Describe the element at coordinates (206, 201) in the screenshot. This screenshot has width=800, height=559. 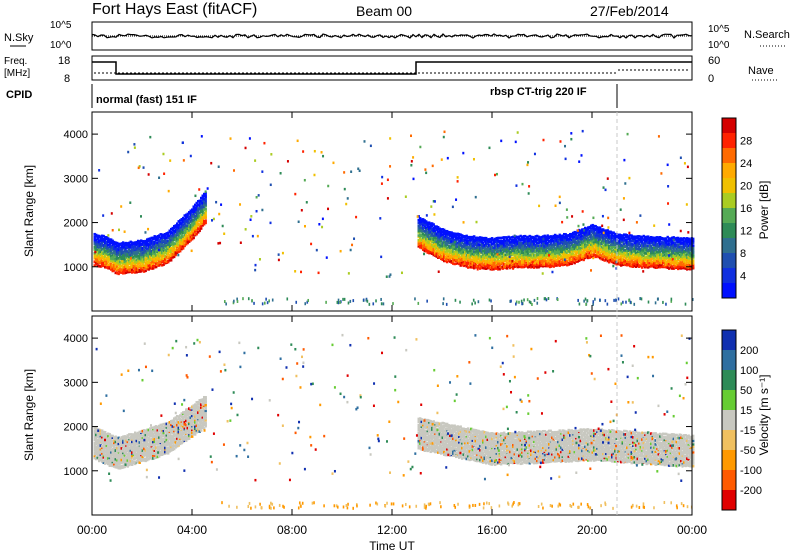
I see `echo-cell` at that location.